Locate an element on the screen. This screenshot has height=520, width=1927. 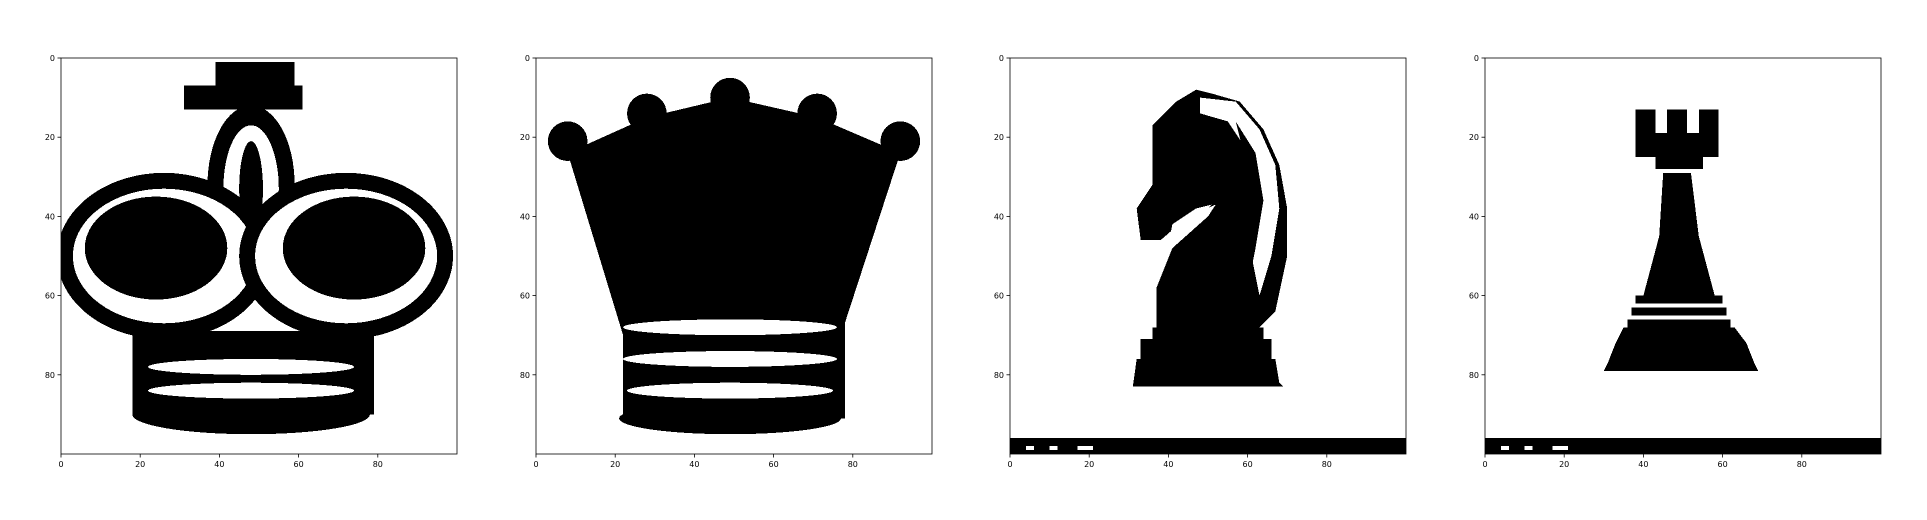
knight-ytick-label-80: 80 is located at coordinates (999, 375).